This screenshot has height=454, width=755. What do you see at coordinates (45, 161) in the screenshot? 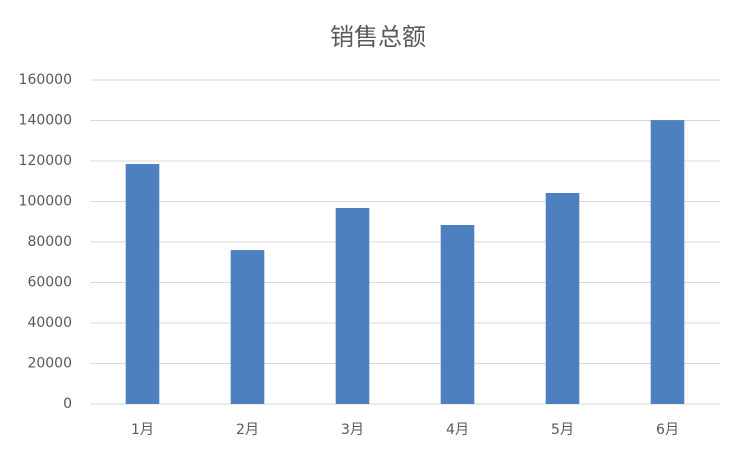
I see `y-tick-label: 120000` at bounding box center [45, 161].